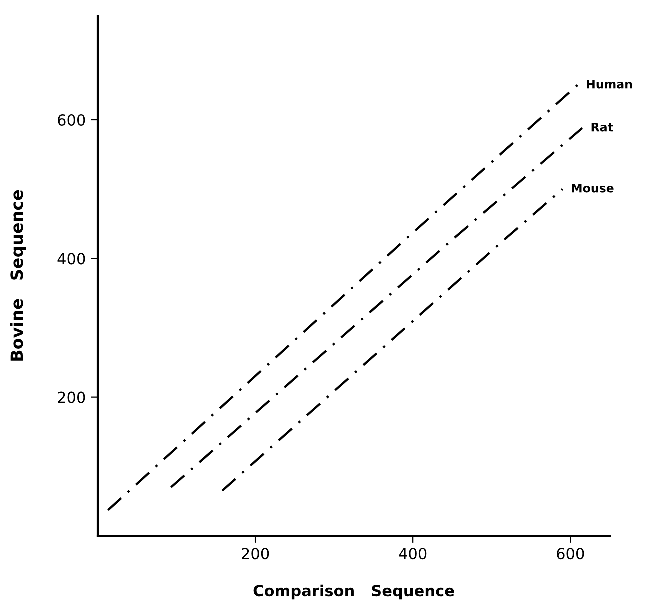 This screenshot has width=648, height=608. Describe the element at coordinates (256, 554) in the screenshot. I see `x-tick-label: 200` at that location.